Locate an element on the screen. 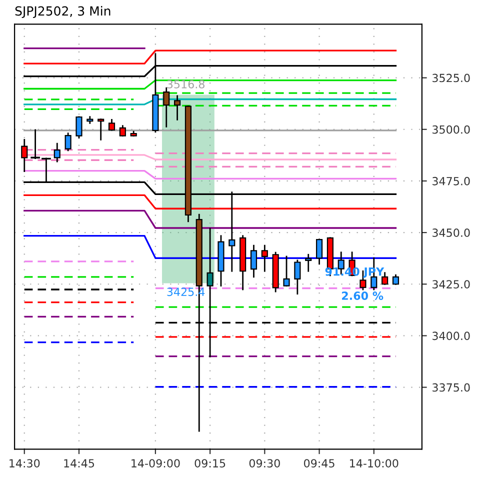 This screenshot has height=483, width=485. y-tick-label: 3375.0 is located at coordinates (451, 387).